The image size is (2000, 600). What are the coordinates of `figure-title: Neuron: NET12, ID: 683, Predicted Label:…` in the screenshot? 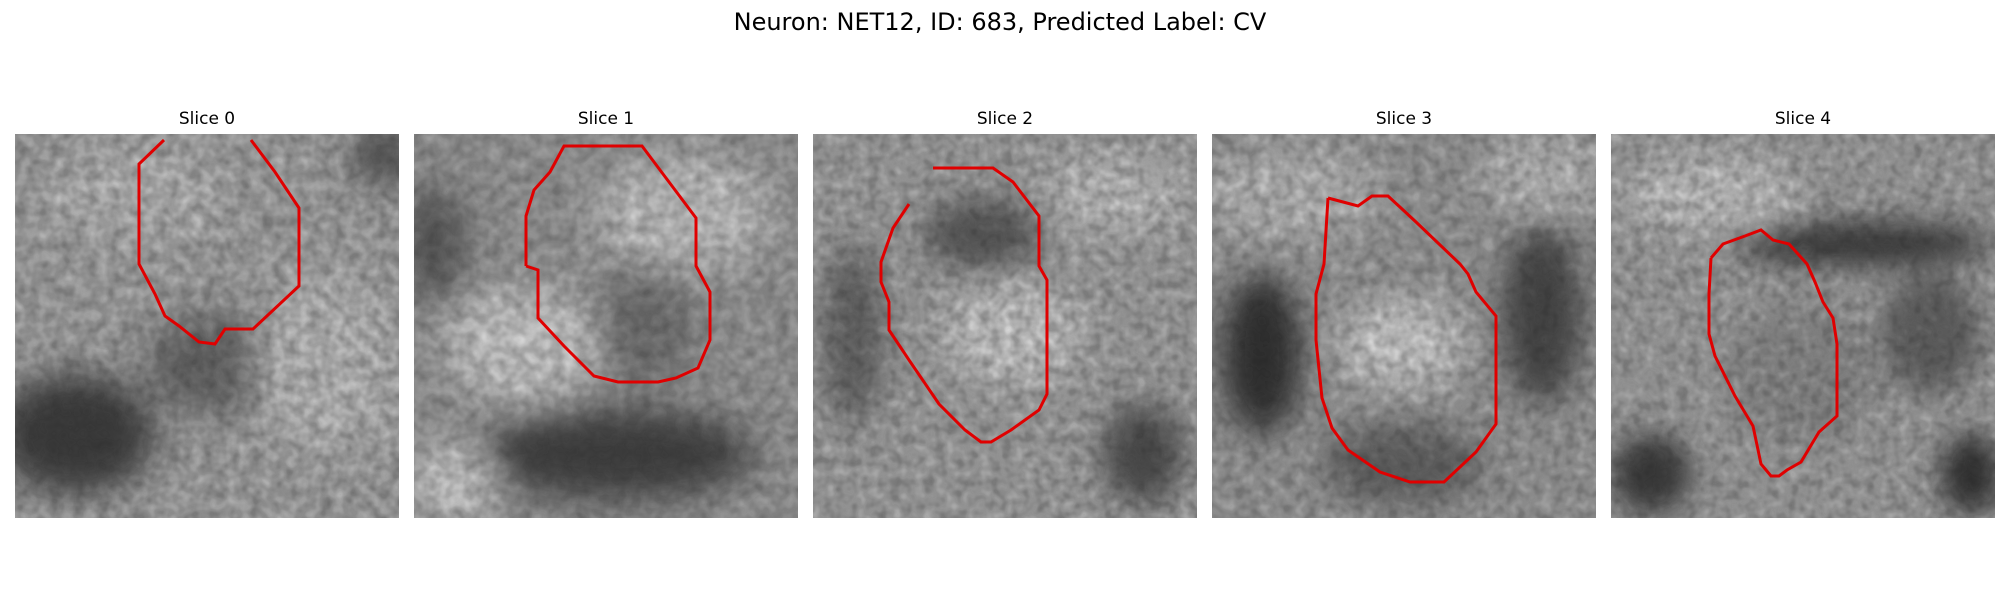 It's located at (1000, 22).